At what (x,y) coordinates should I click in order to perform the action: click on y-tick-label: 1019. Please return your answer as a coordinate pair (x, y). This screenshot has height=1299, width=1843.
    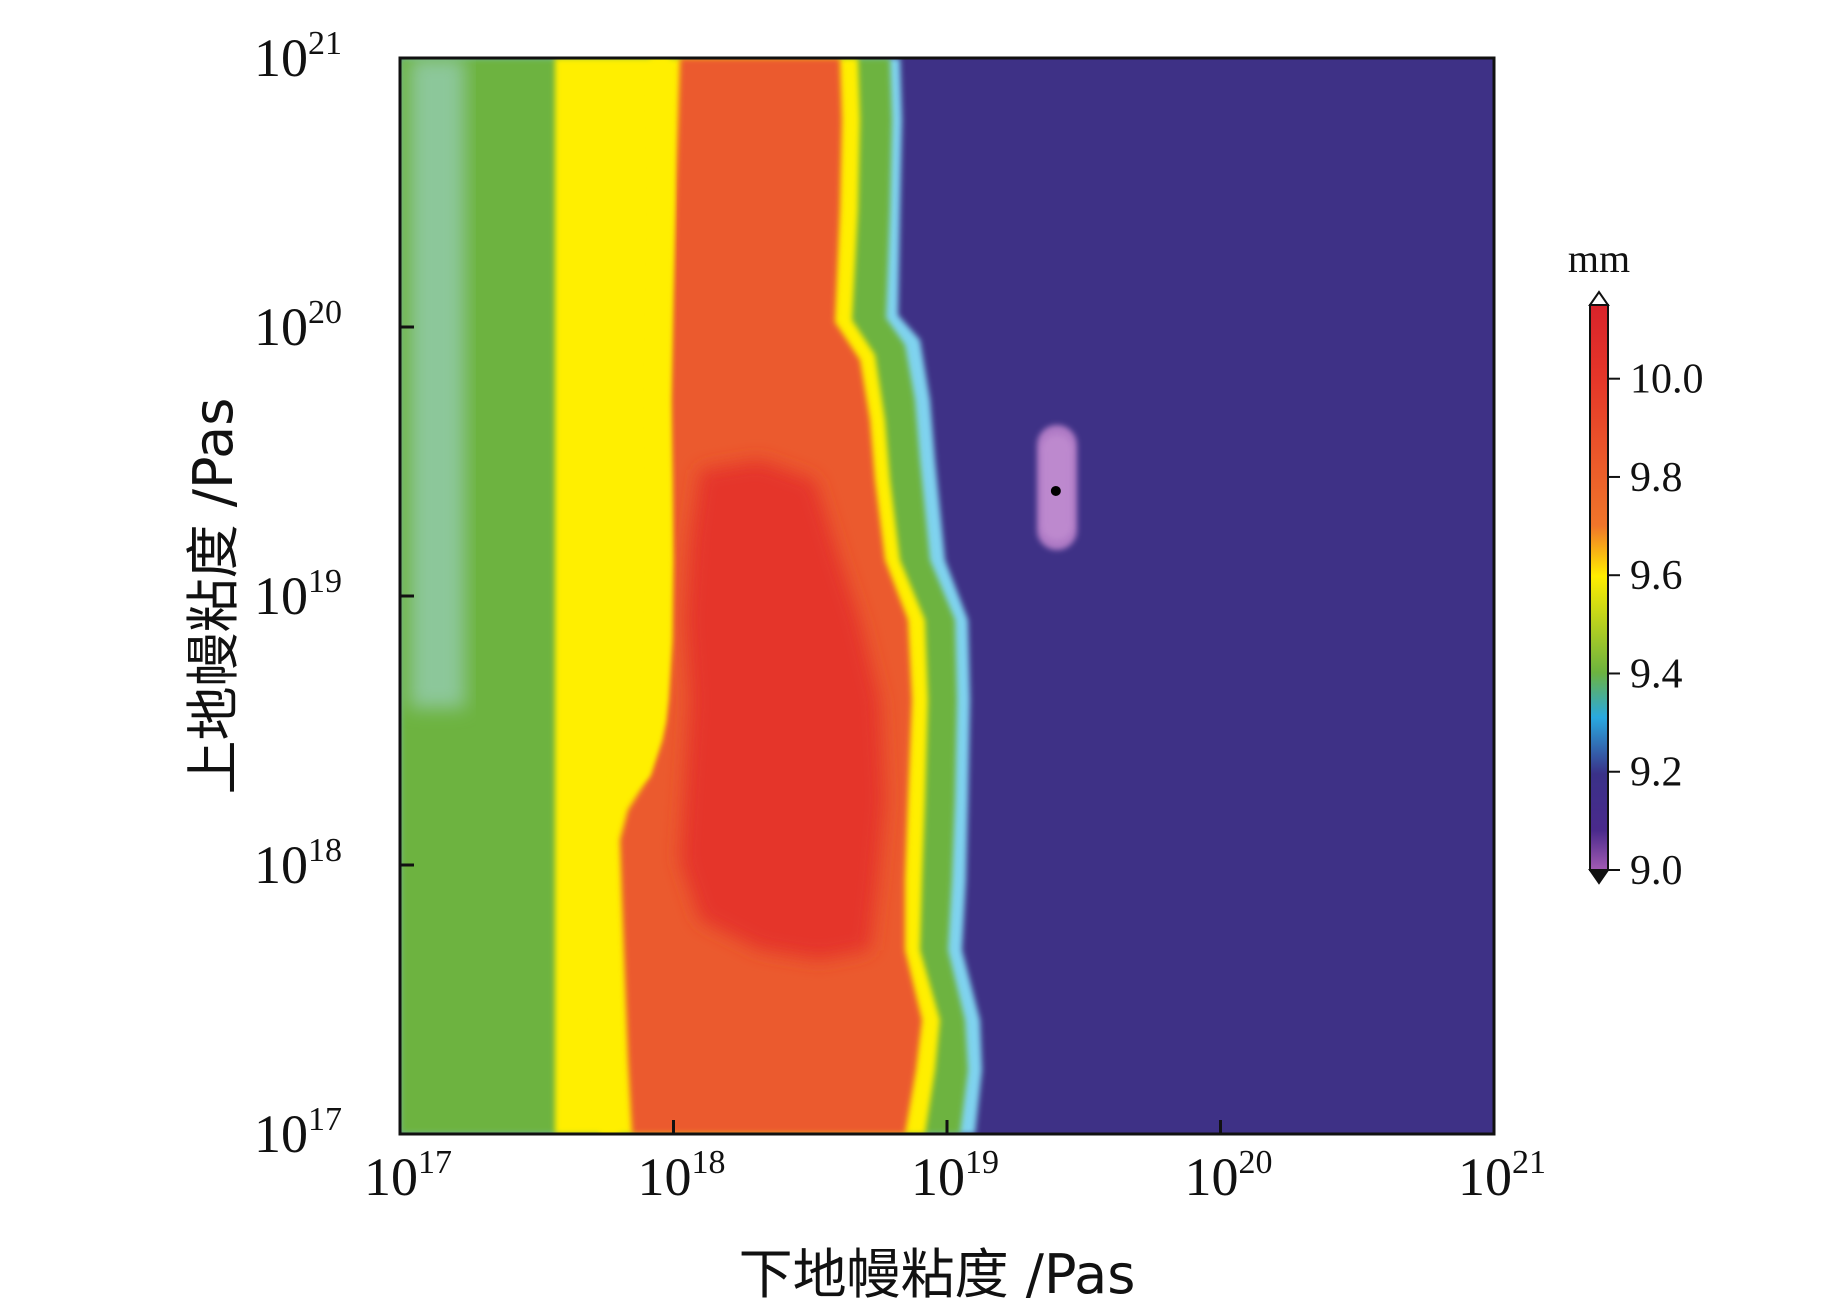
    Looking at the image, I should click on (298, 594).